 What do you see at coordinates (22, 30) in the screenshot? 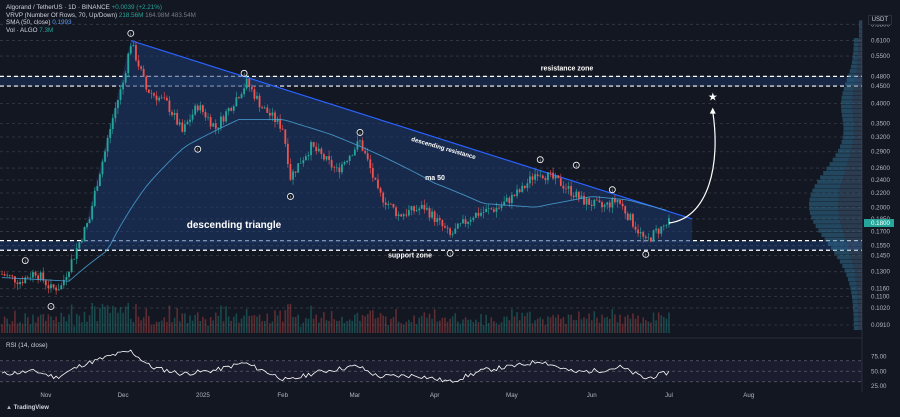
I see `volume-label: Vol · ALGO` at bounding box center [22, 30].